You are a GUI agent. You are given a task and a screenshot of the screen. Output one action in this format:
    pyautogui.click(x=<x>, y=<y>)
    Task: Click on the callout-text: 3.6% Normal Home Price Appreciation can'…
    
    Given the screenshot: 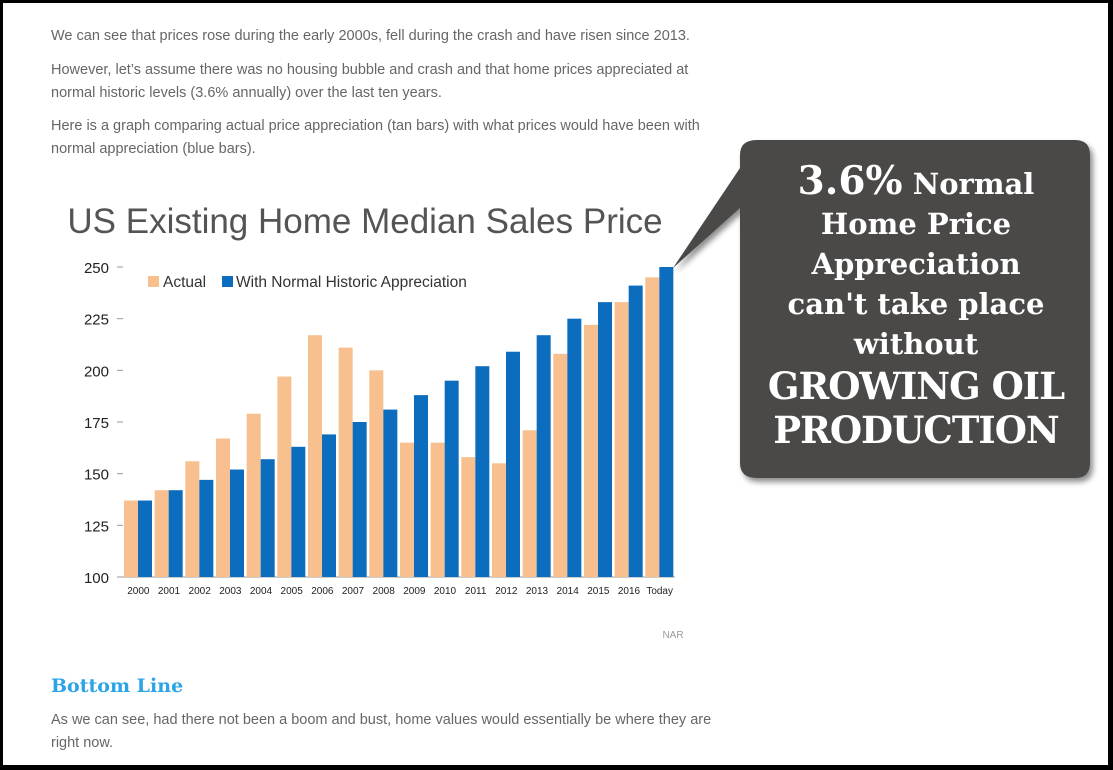 What is the action you would take?
    pyautogui.click(x=916, y=306)
    